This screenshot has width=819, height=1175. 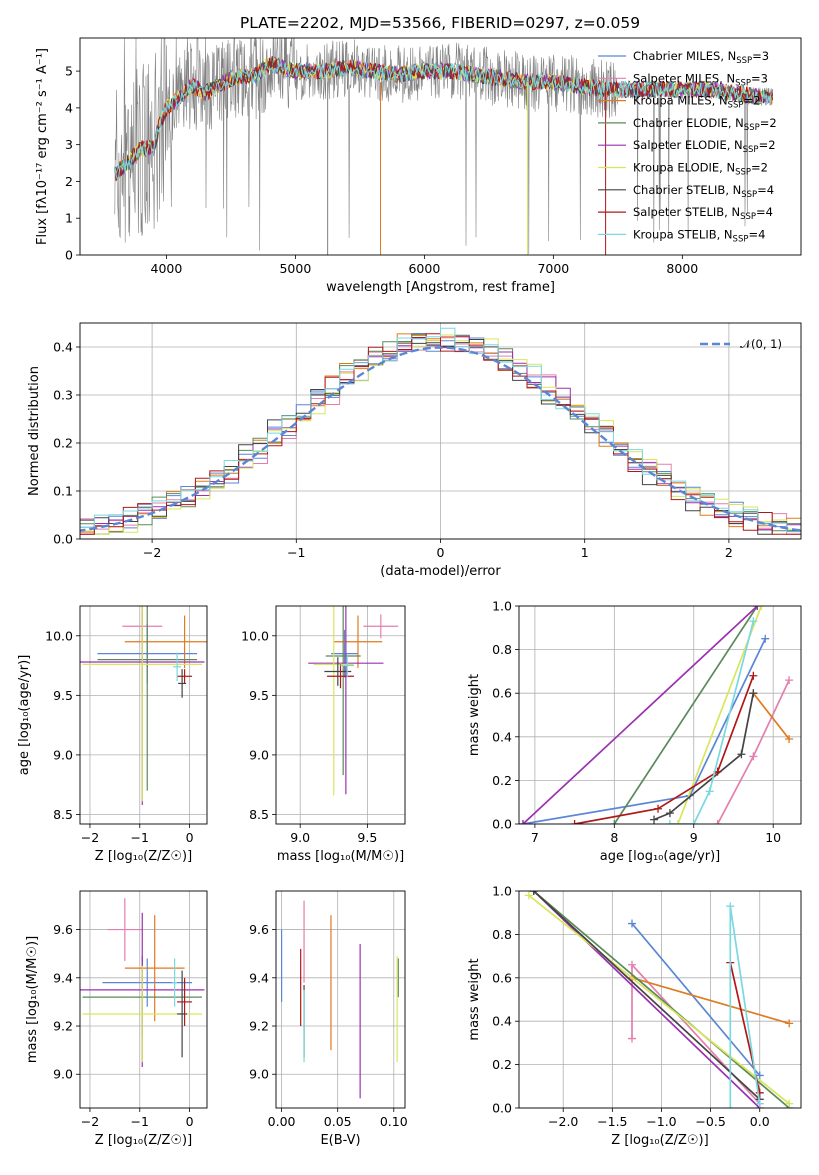 What do you see at coordinates (63, 395) in the screenshot?
I see `y-tick-label: 0.3` at bounding box center [63, 395].